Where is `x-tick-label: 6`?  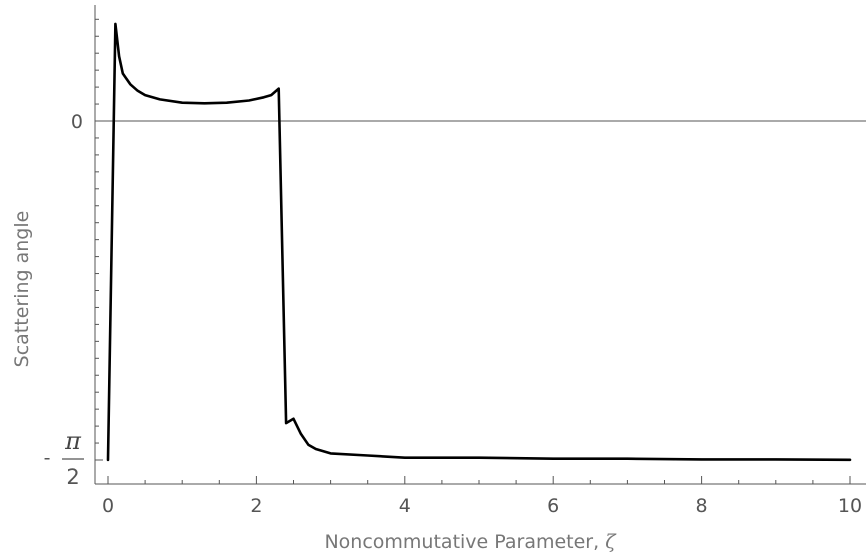
x-tick-label: 6 is located at coordinates (553, 506).